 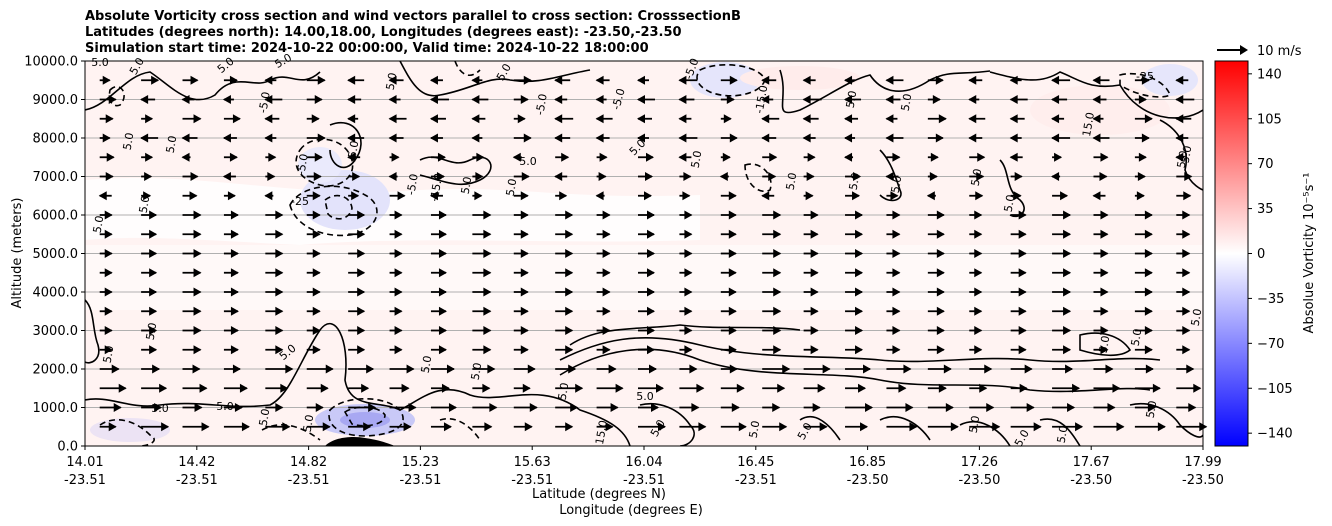 I want to click on terrain-mask, so click(x=360, y=441).